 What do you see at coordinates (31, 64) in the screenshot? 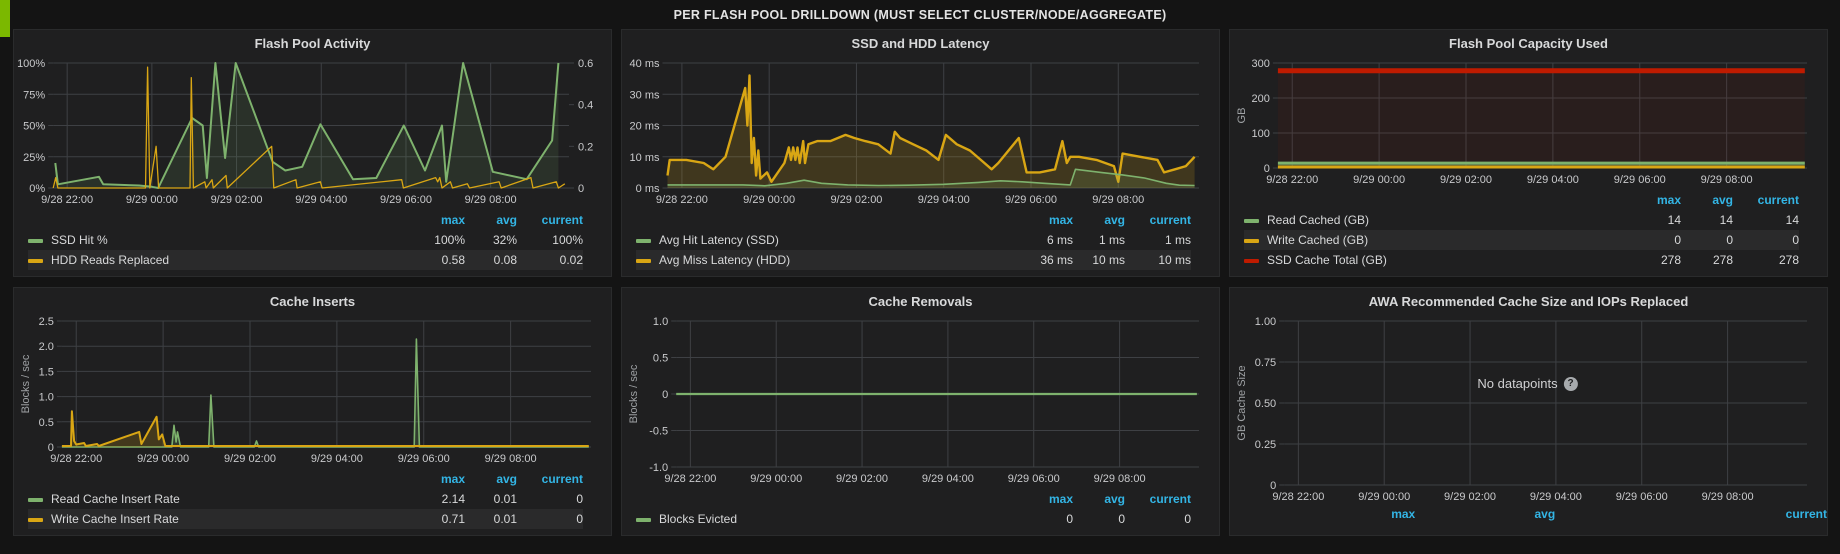
I see `svg-text: 100%` at bounding box center [31, 64].